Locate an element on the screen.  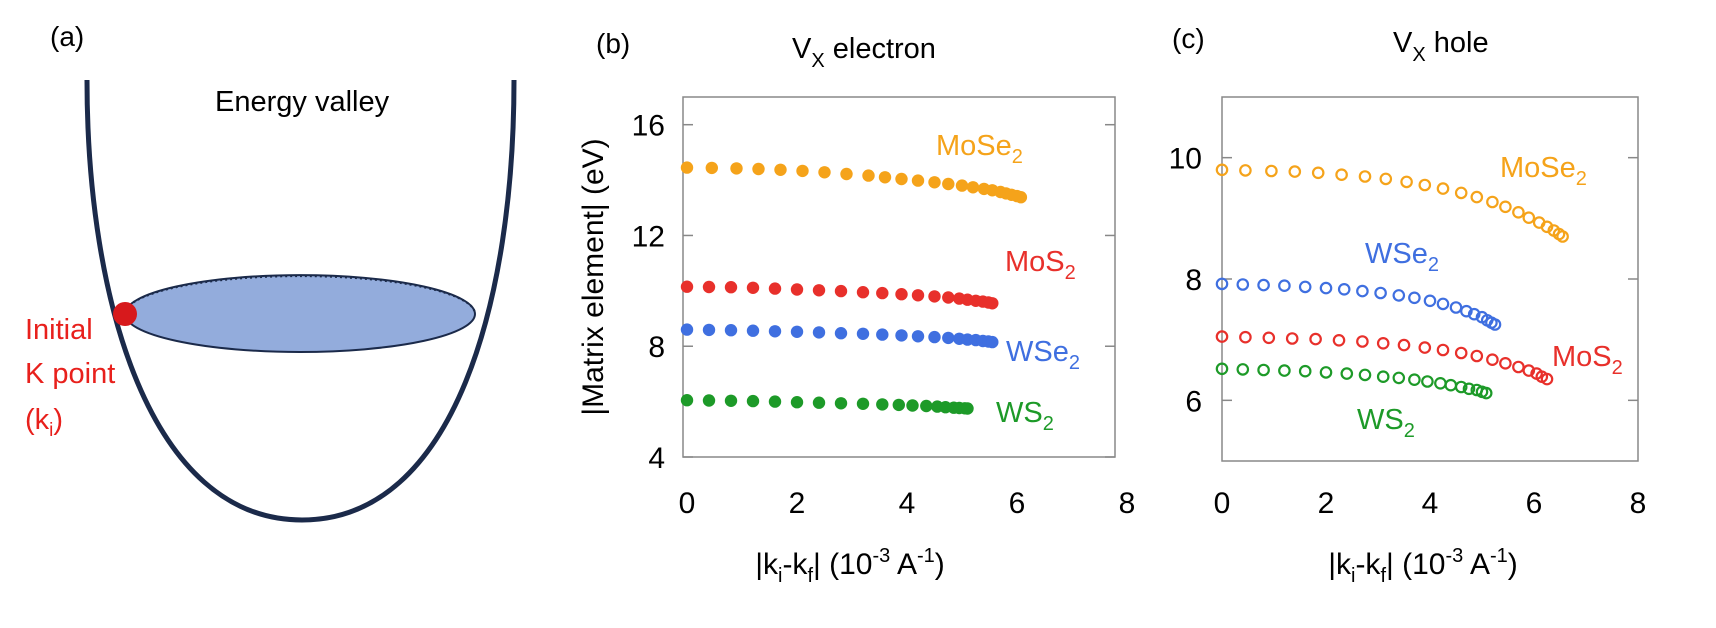
chart-b-xlabel-p0: |k is located at coordinates (767, 564).